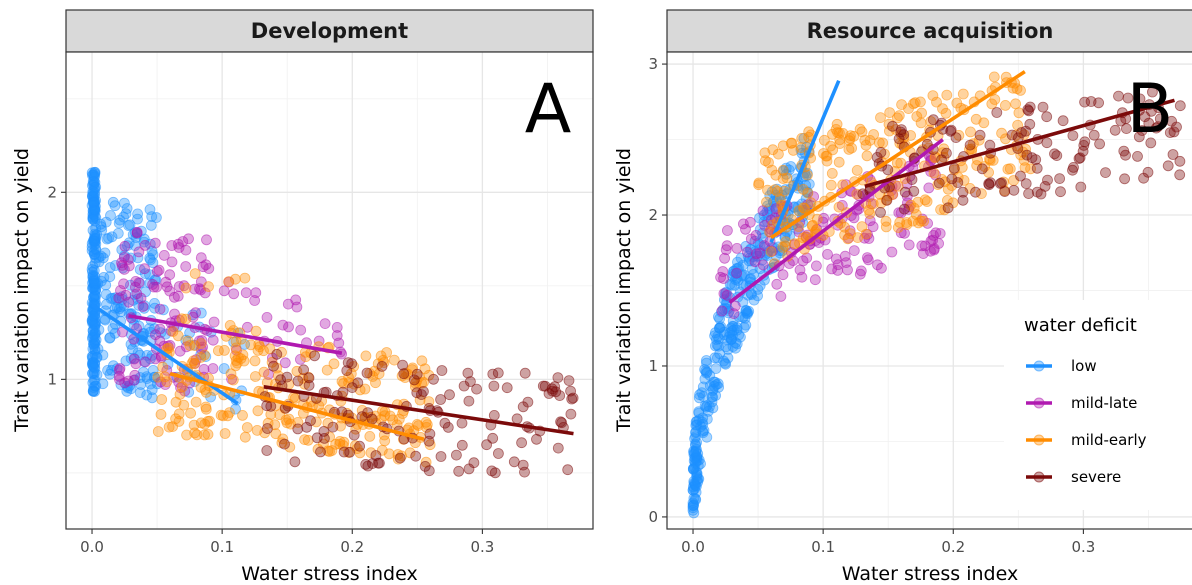 Image resolution: width=1192 pixels, height=585 pixels. What do you see at coordinates (165, 354) in the screenshot?
I see `fit-line-low` at bounding box center [165, 354].